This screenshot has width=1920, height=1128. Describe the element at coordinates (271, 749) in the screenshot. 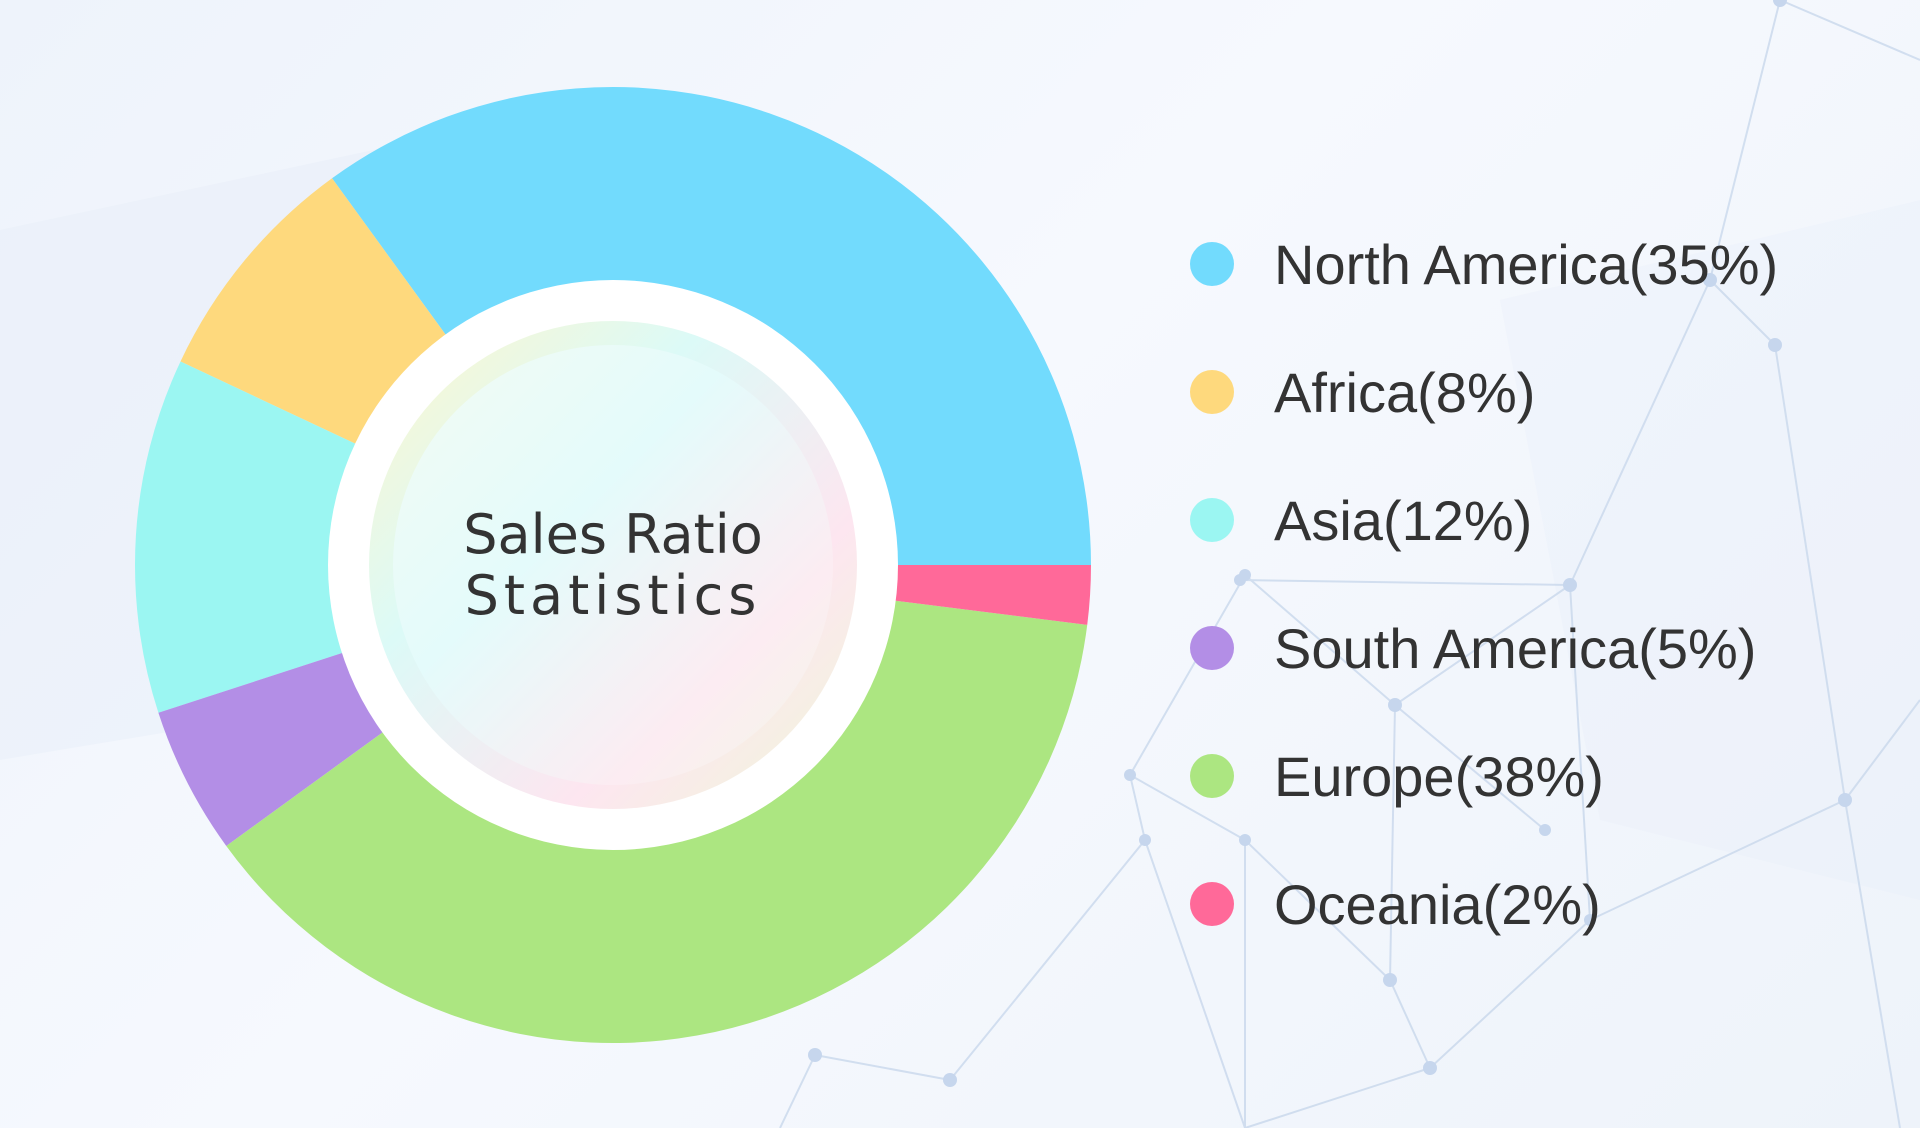

I see `slice-south-america` at that location.